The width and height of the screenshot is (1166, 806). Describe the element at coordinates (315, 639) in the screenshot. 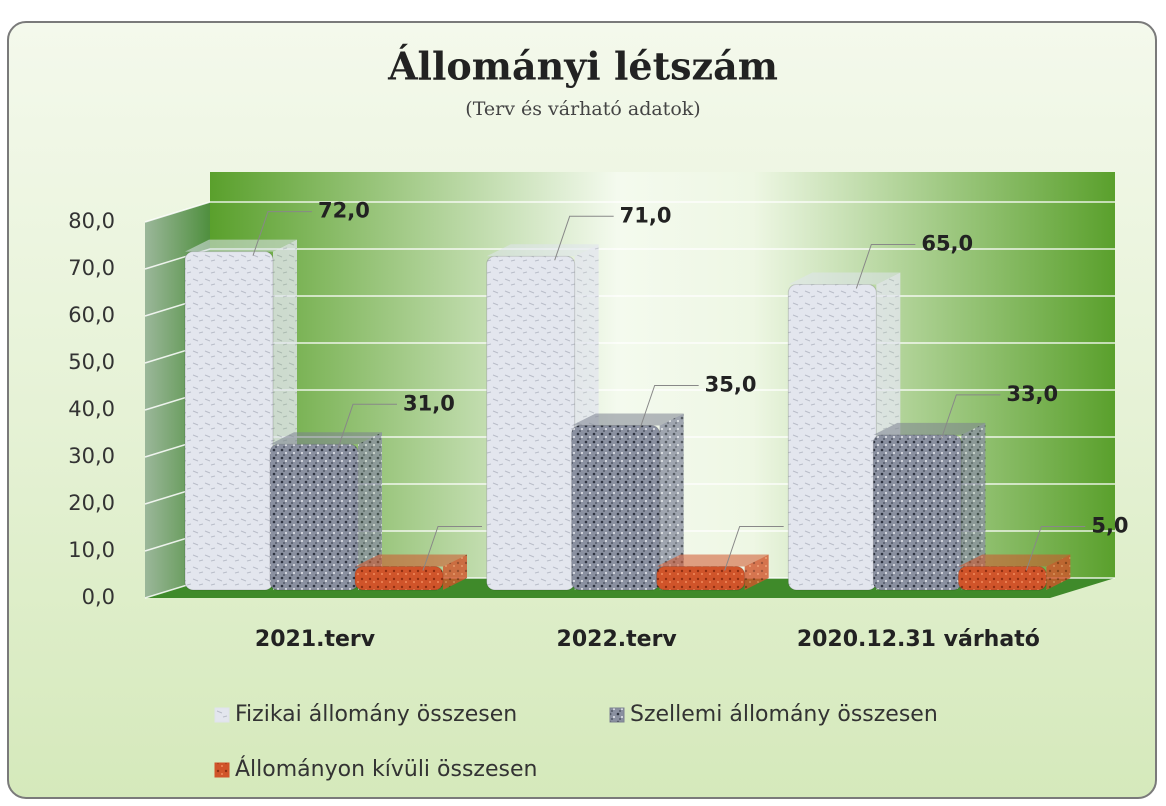

I see `x-tick-label: 2021.terv` at that location.